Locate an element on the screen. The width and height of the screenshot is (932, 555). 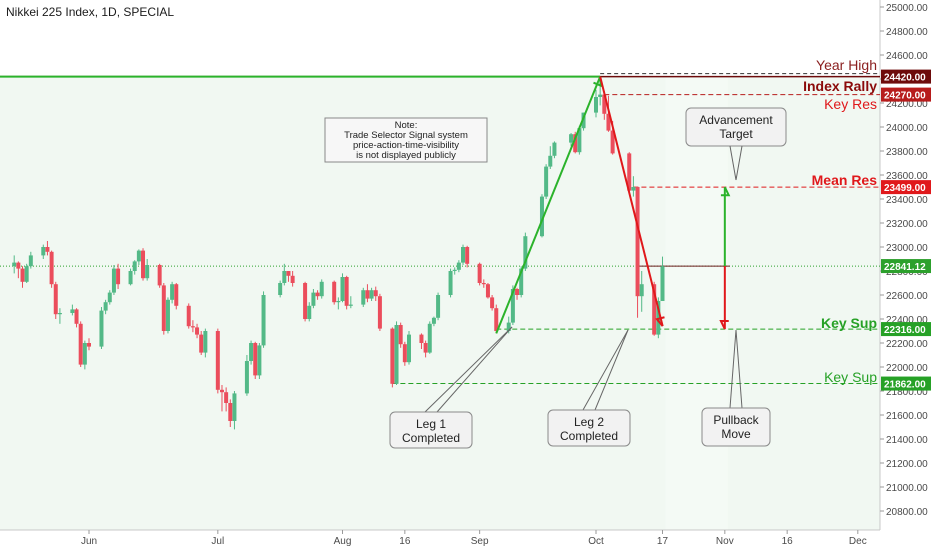
y-tick-label: 25000.00 is located at coordinates (907, 8).